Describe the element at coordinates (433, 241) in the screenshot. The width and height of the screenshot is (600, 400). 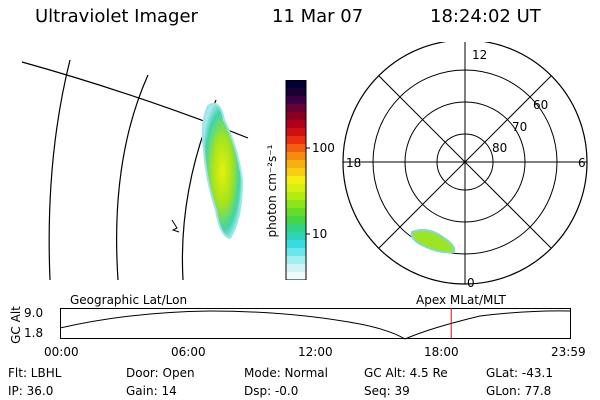
I see `polar-aurora-emission` at that location.